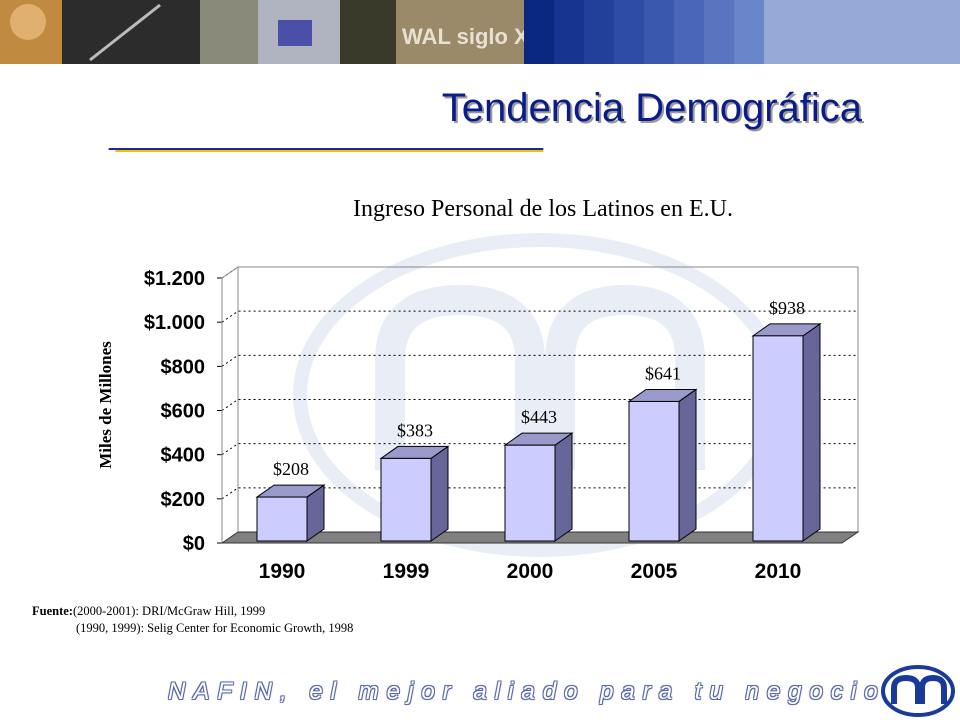 This screenshot has height=720, width=960. Describe the element at coordinates (543, 209) in the screenshot. I see `chart-title: Ingreso Personal de los Latinos en E.U.` at that location.